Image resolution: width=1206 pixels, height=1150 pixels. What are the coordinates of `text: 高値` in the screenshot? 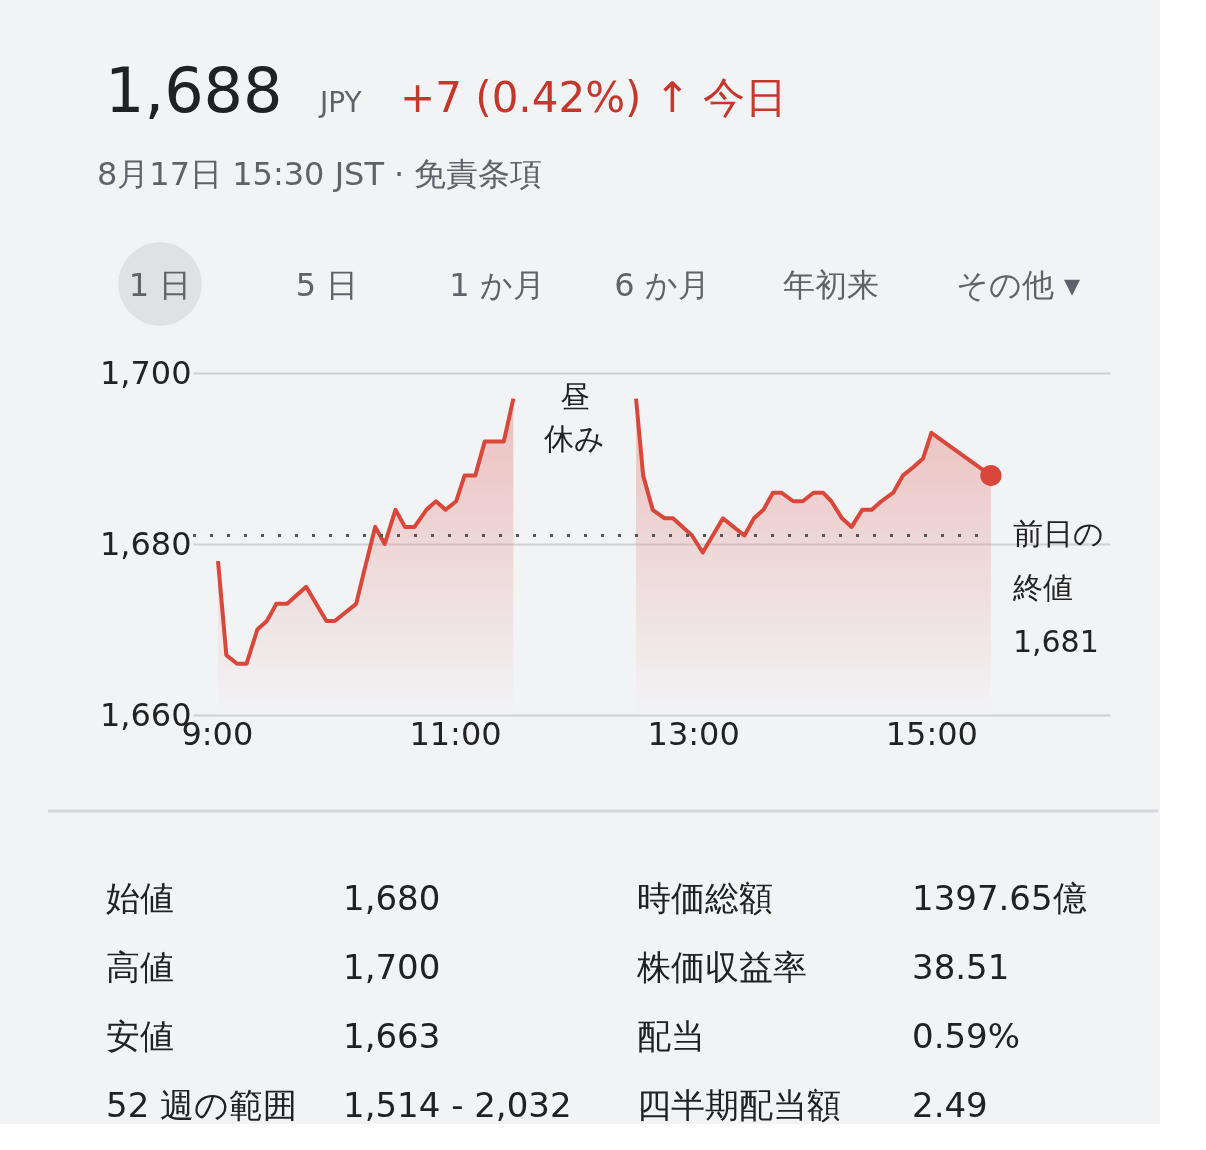 It's located at (140, 967).